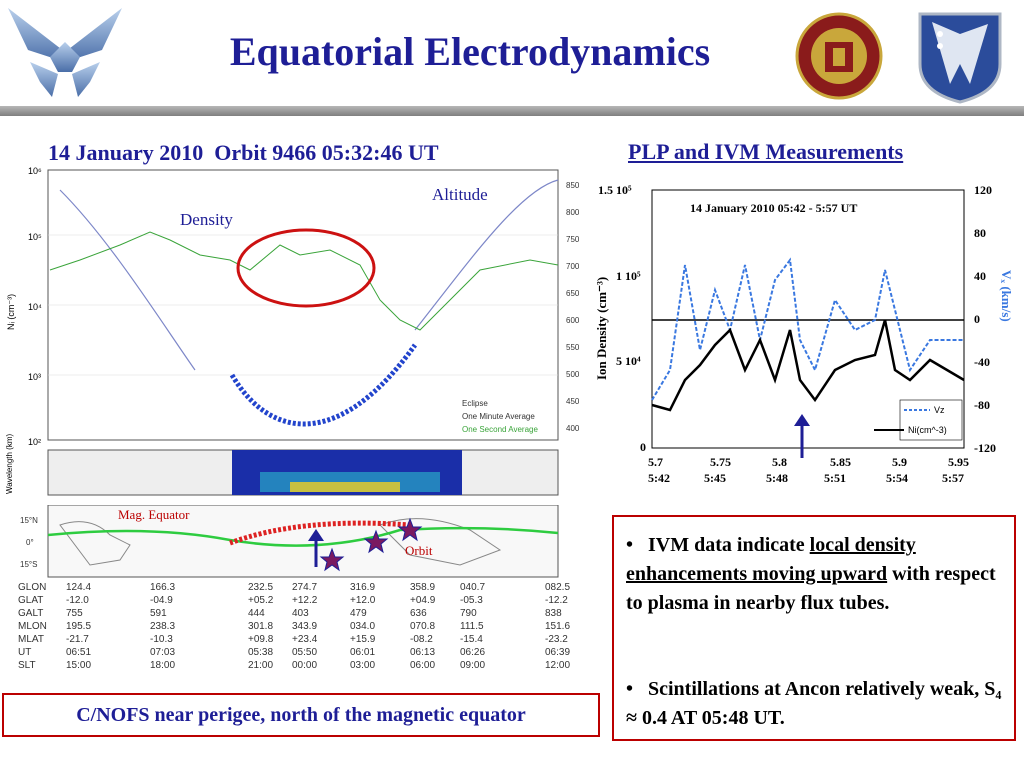  I want to click on orbit-cell: 151.6, so click(558, 626).